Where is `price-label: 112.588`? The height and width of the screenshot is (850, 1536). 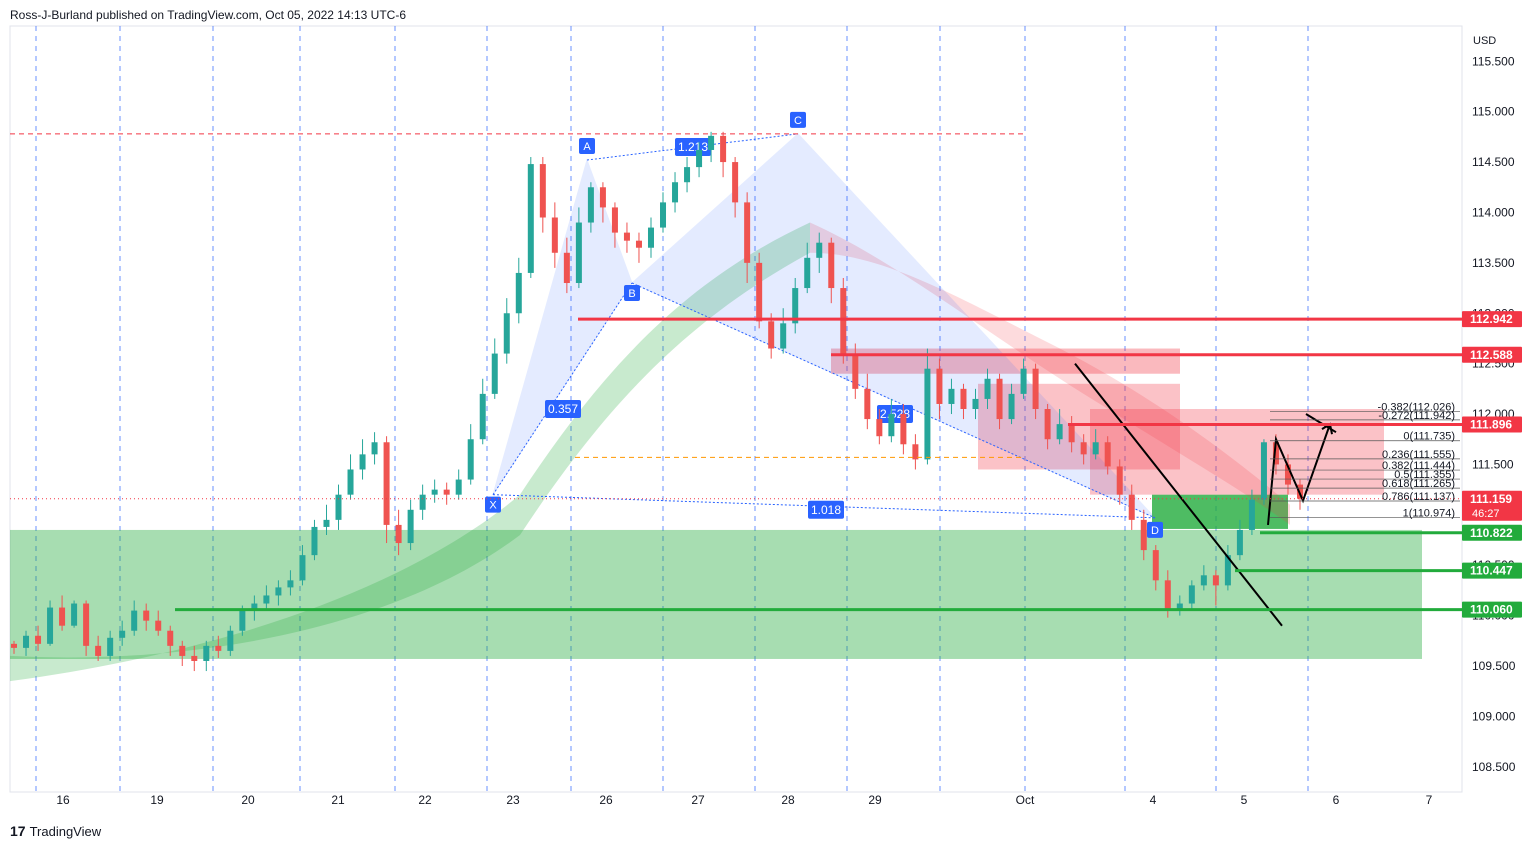
price-label: 112.588 is located at coordinates (1491, 355).